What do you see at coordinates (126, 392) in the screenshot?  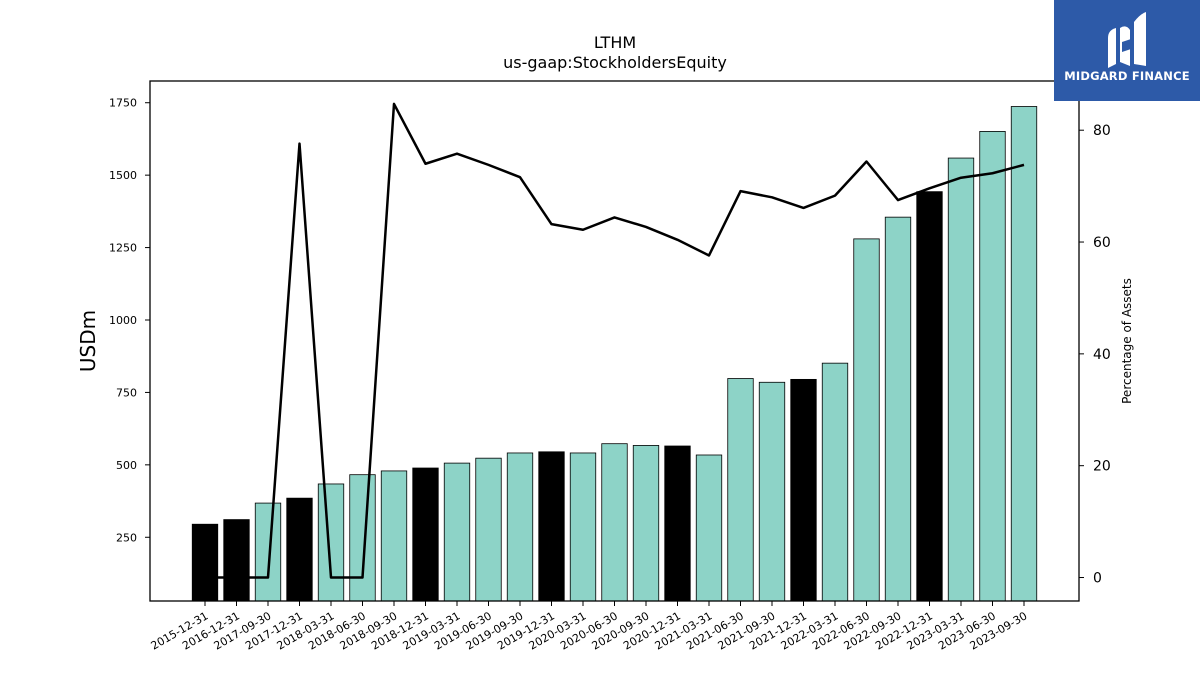 I see `y-tick-label-750: 750` at bounding box center [126, 392].